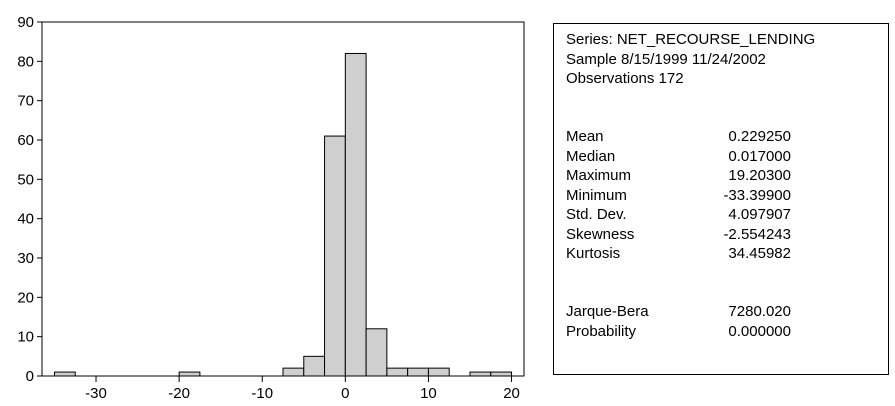  What do you see at coordinates (30, 376) in the screenshot?
I see `y-tick-label: 0` at bounding box center [30, 376].